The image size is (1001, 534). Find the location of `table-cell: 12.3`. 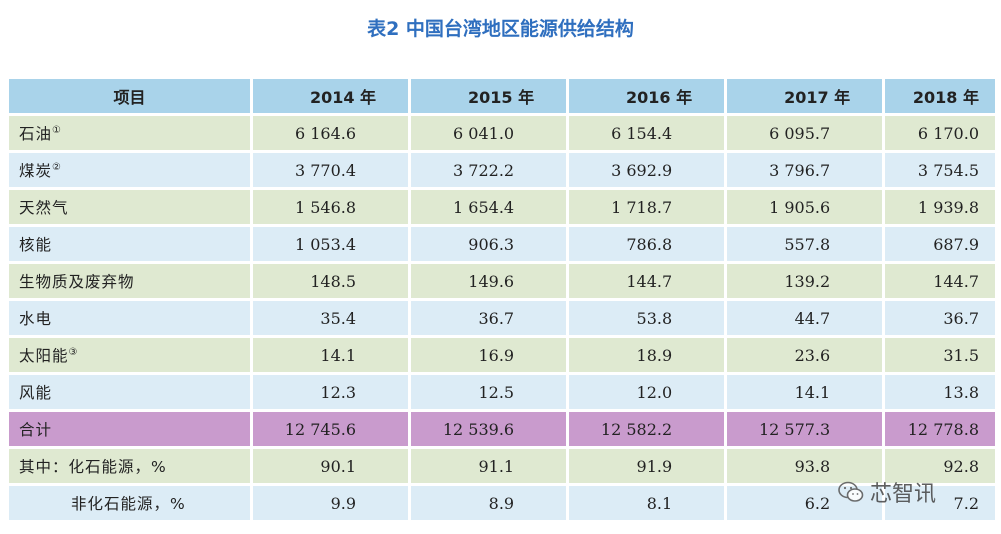

table-cell: 12.3 is located at coordinates (331, 392).